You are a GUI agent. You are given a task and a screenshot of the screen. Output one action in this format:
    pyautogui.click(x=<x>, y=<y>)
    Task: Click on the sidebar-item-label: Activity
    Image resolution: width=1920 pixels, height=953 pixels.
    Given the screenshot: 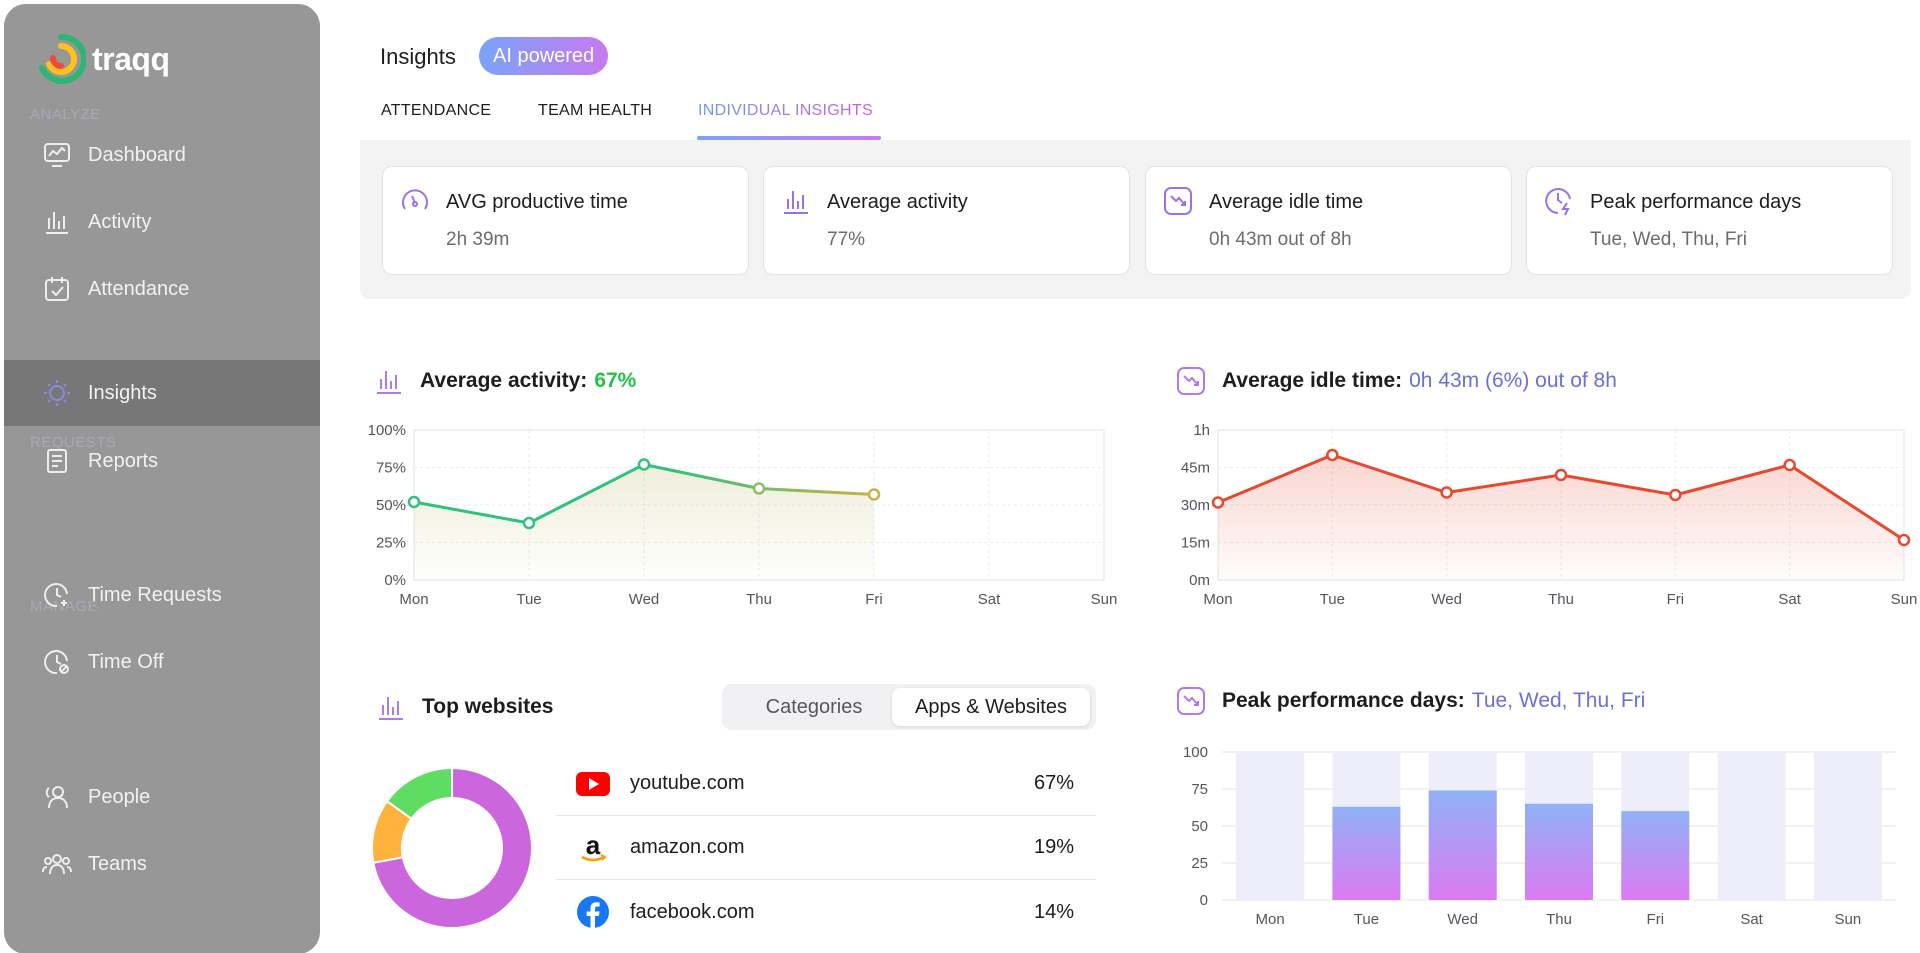 What is the action you would take?
    pyautogui.click(x=120, y=221)
    